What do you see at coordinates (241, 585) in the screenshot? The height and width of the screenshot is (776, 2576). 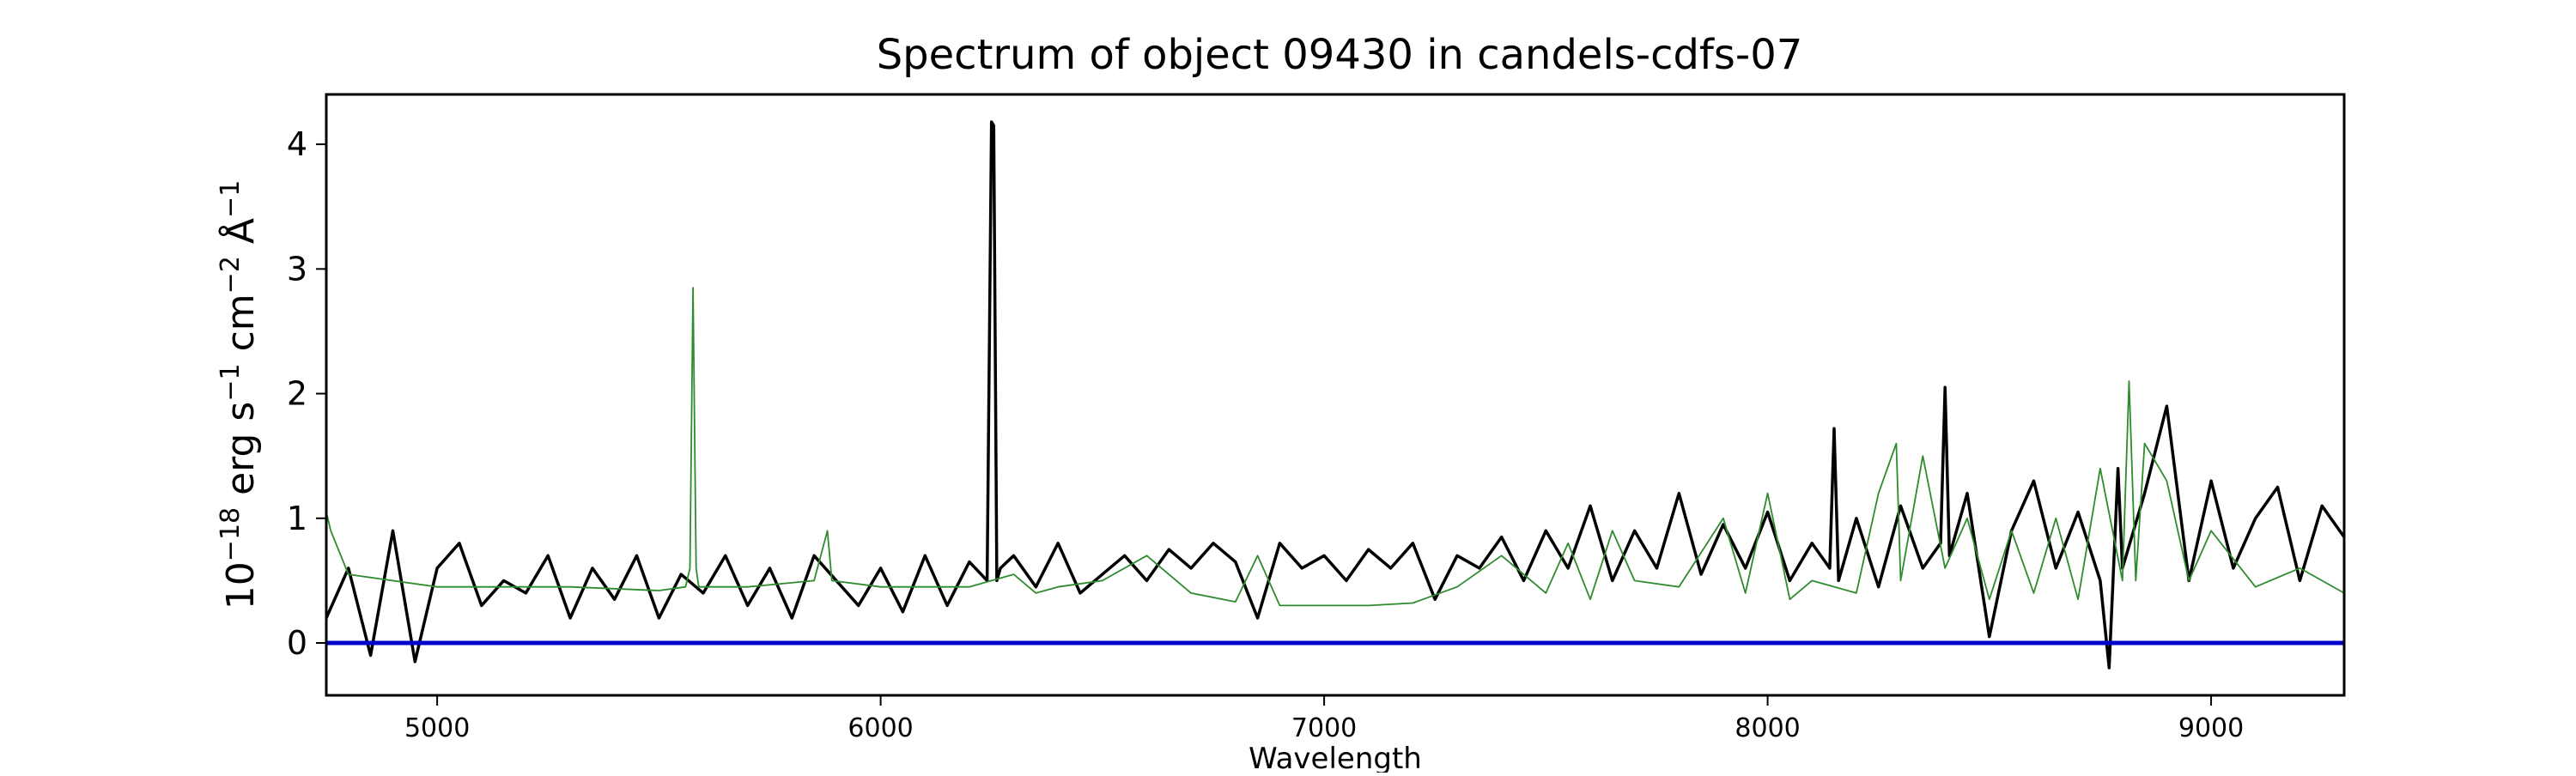 I see `y-label-base: 10` at bounding box center [241, 585].